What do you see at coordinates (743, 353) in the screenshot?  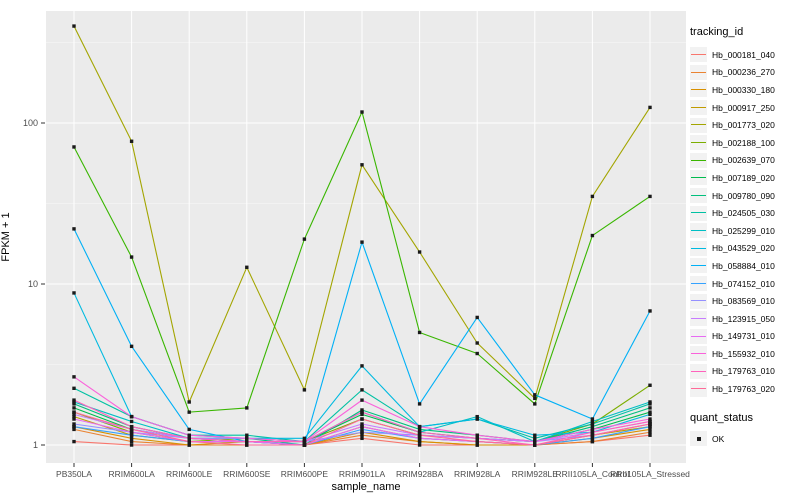 I see `legend-entry-label: Hb_155932_010` at bounding box center [743, 353].